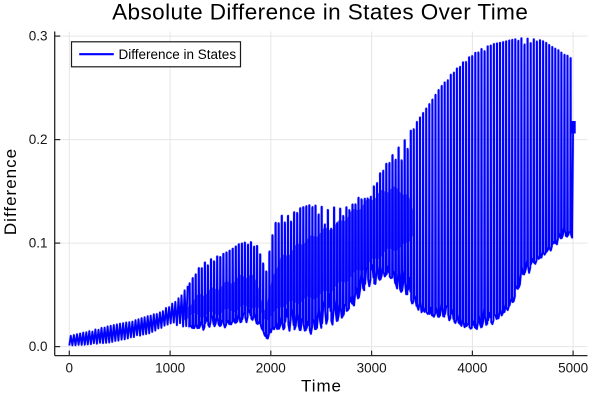 Image resolution: width=600 pixels, height=400 pixels. I want to click on svg-text: 0.2, so click(38, 139).